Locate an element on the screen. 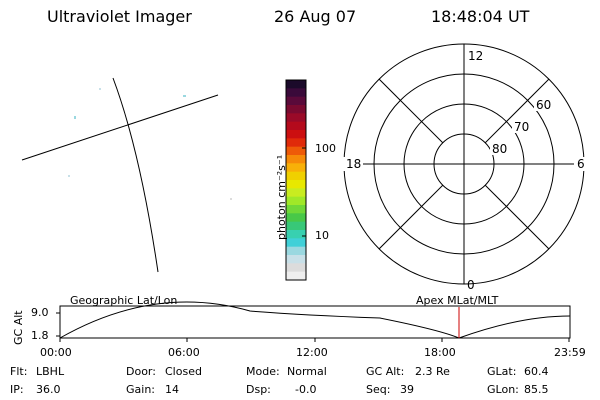 Image resolution: width=600 pixels, height=400 pixels. info-glon-key: GLon: is located at coordinates (503, 389).